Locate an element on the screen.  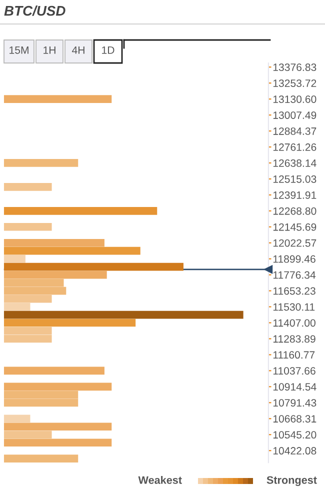
text: Strongest is located at coordinates (291, 481).